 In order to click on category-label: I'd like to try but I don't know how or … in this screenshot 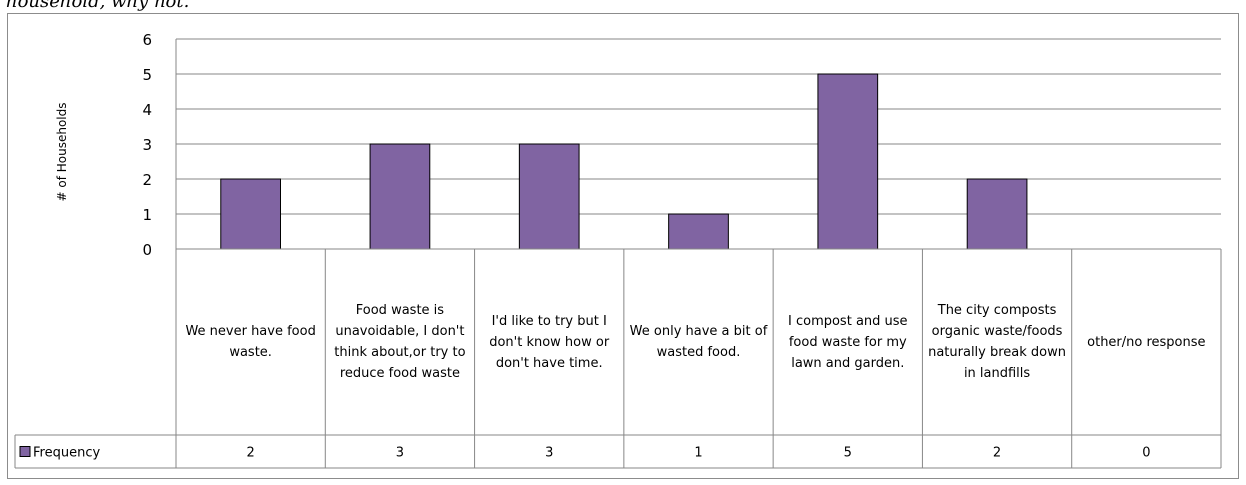, I will do `click(549, 342)`.